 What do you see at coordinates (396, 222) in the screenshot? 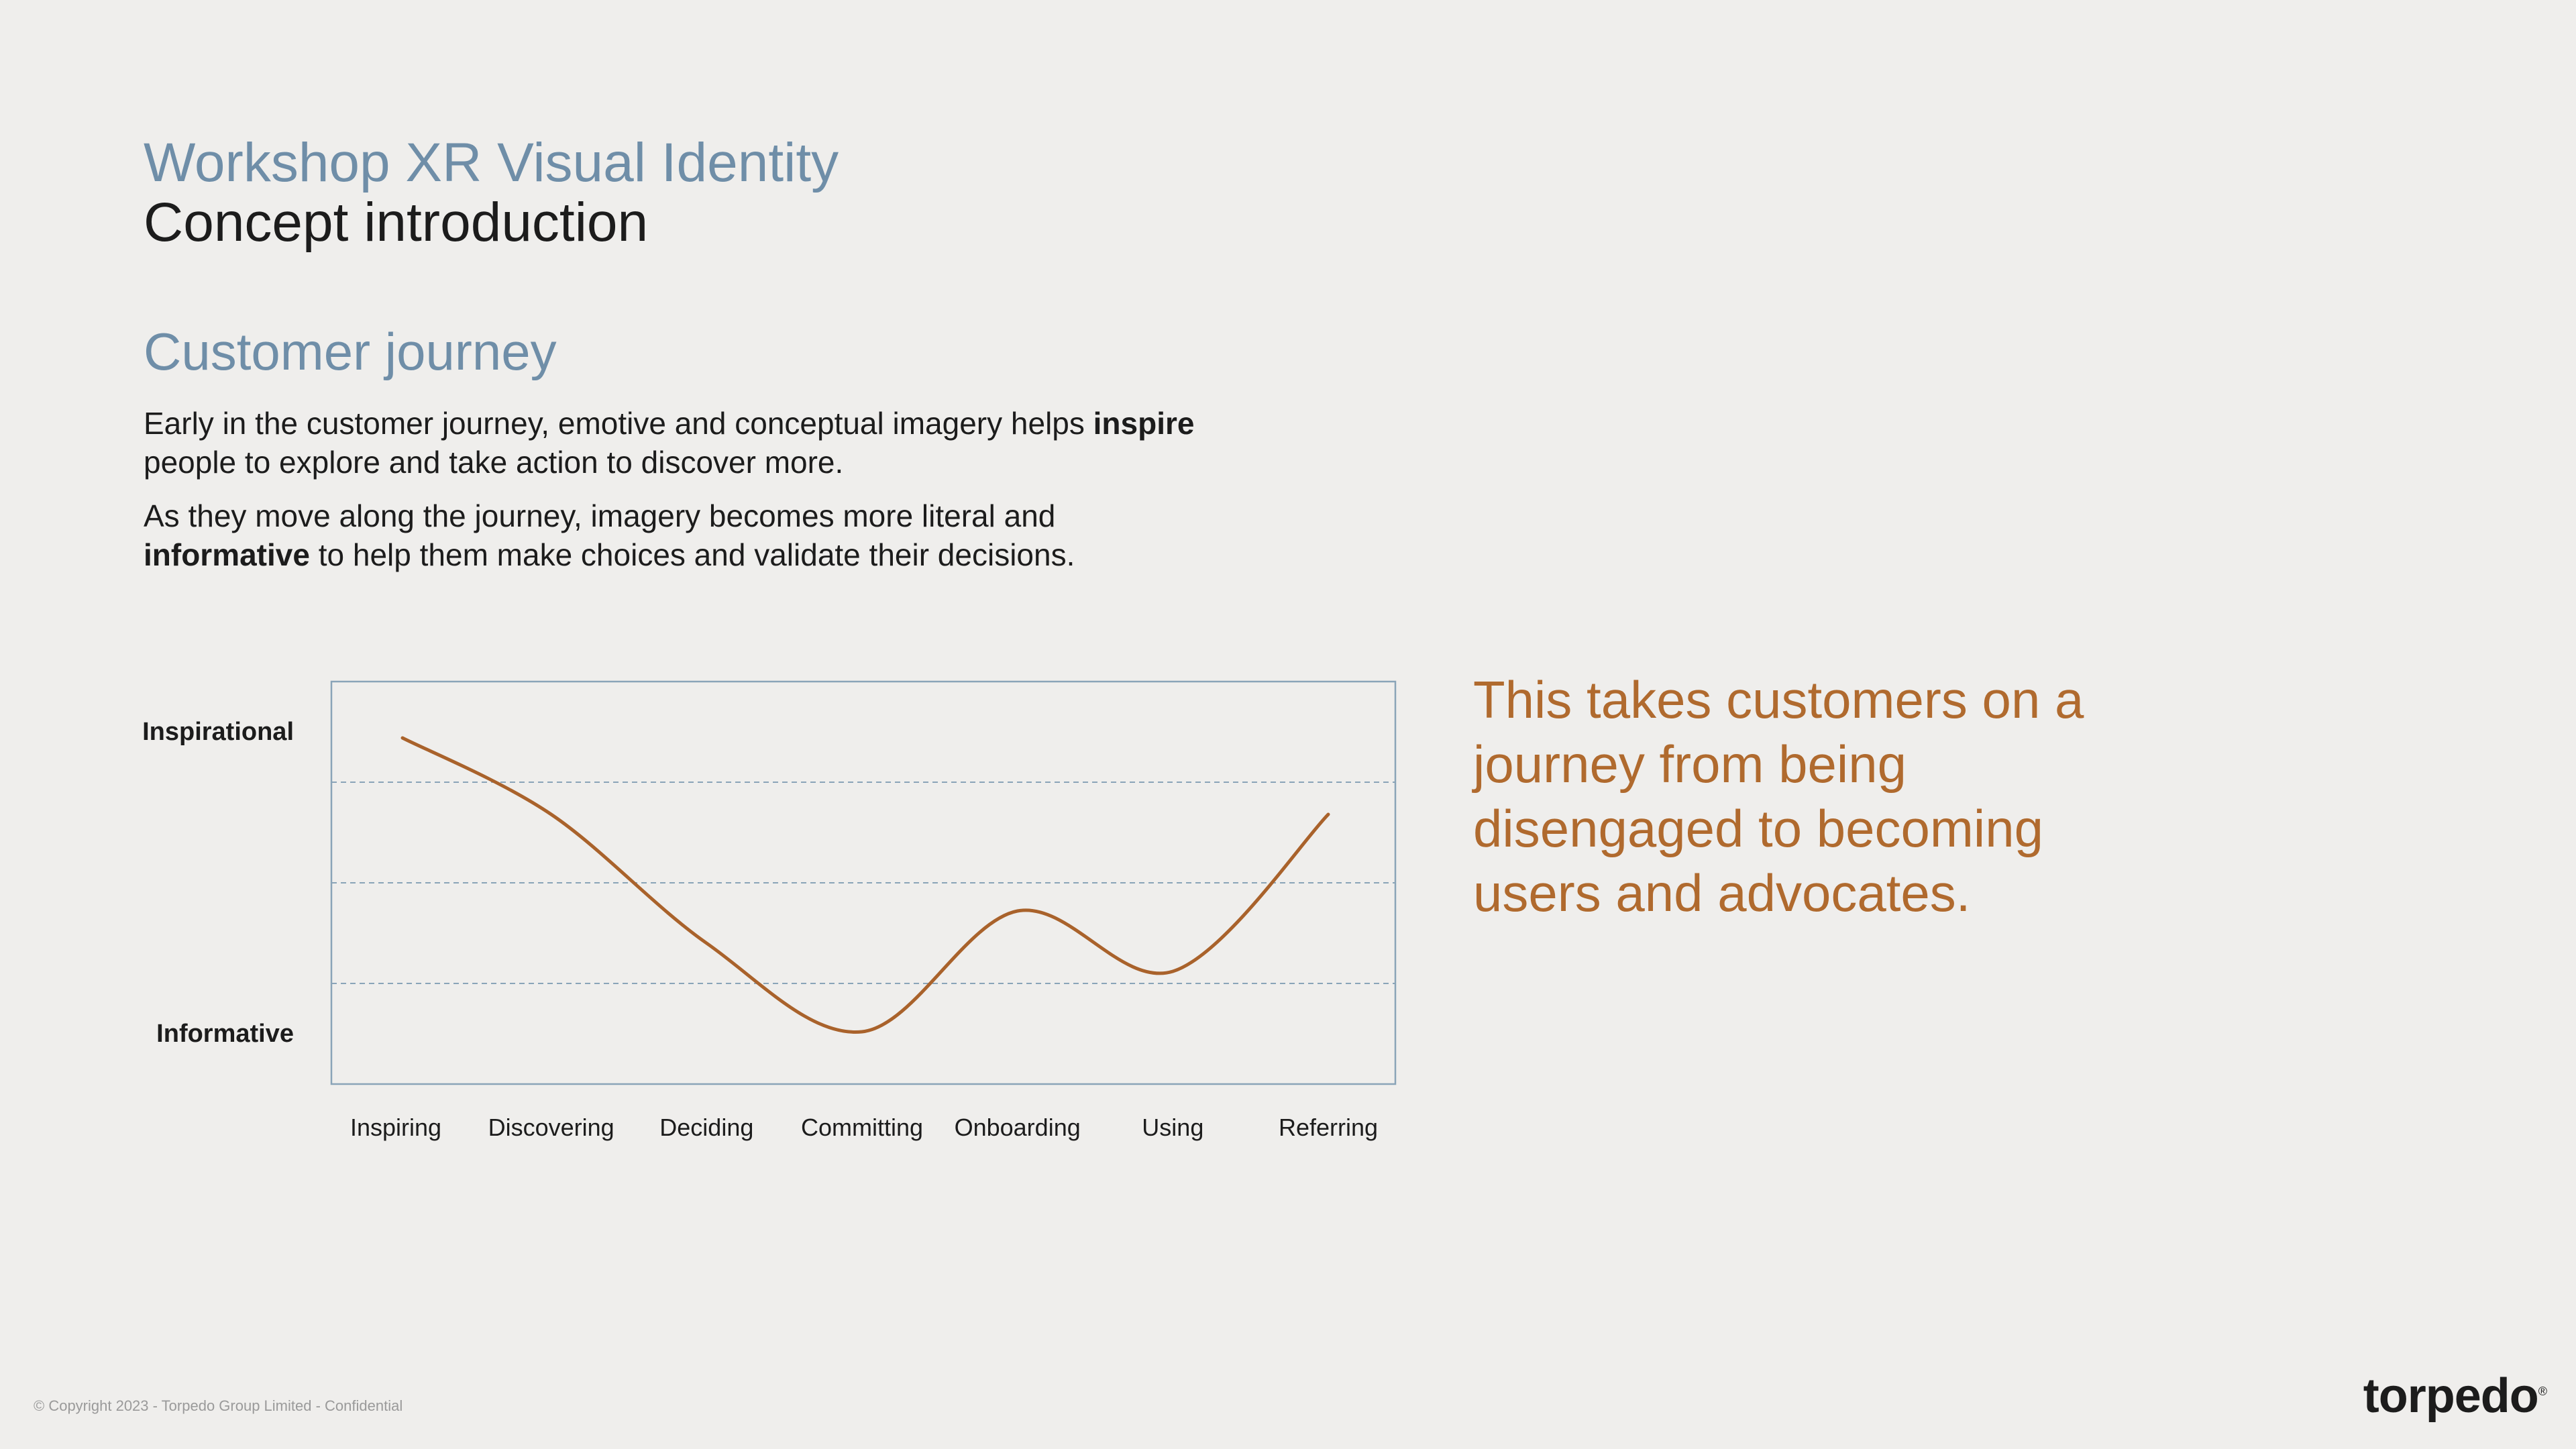
I see `page-subtitle: Concept introduction` at bounding box center [396, 222].